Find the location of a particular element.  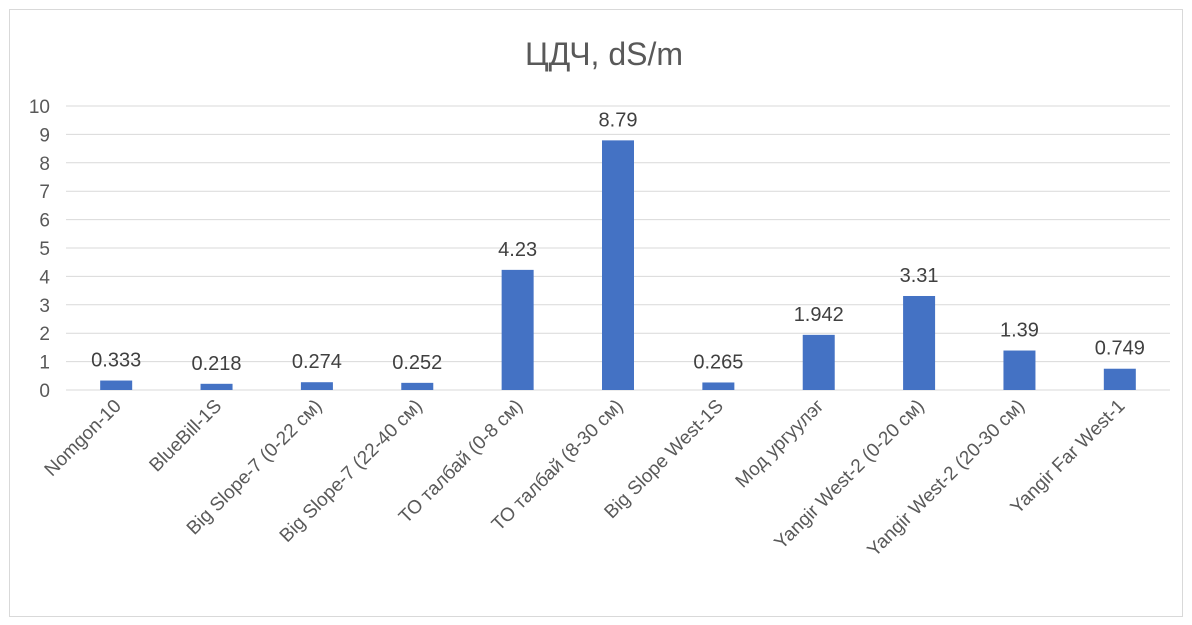

x-category-label: Nomgon-10 is located at coordinates (83, 438).